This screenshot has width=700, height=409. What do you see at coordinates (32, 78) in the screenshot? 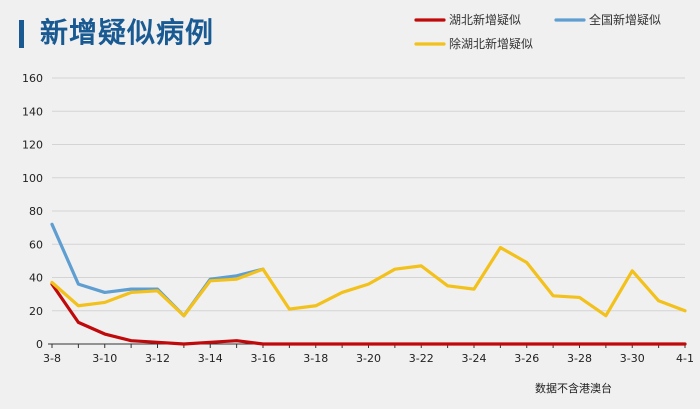
I see `y-tick-label-160: 160` at bounding box center [32, 78].